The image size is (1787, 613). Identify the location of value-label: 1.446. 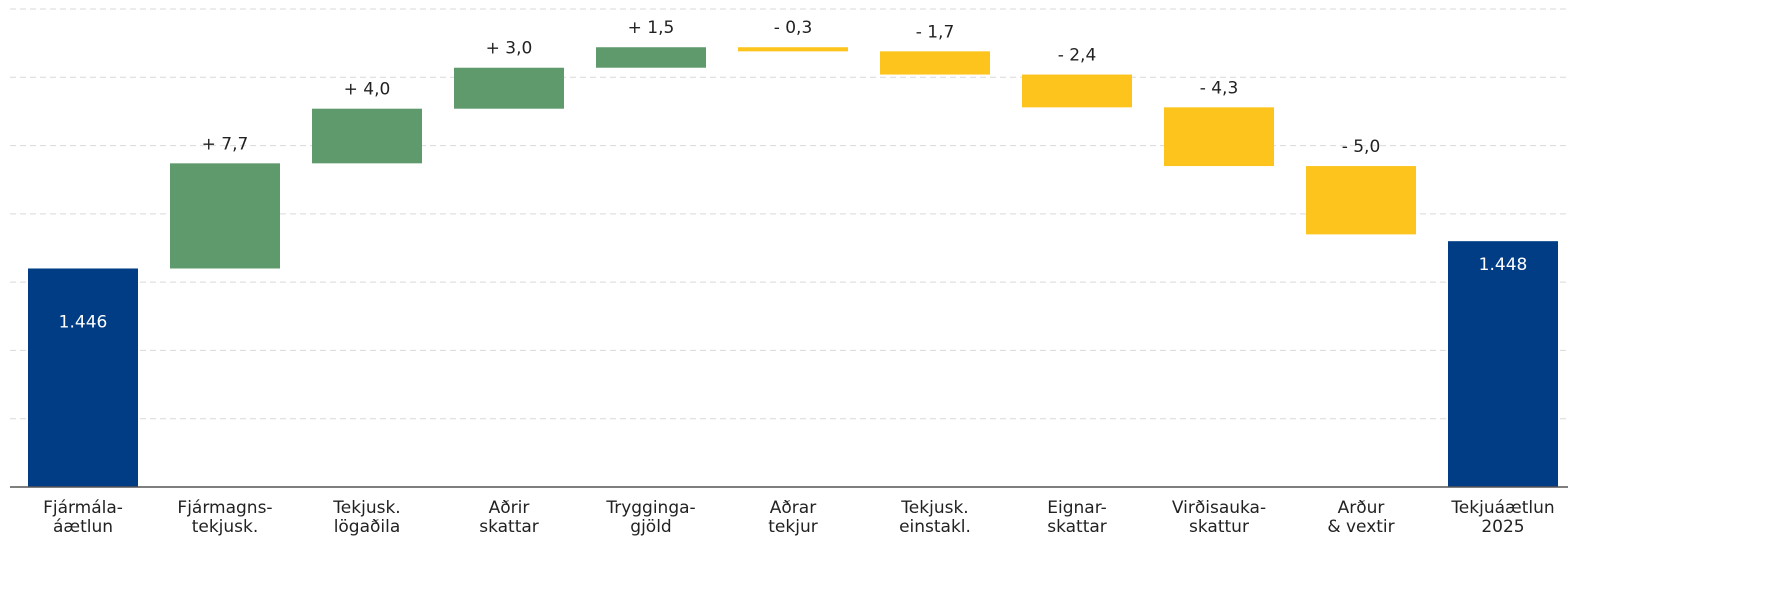
(83, 322).